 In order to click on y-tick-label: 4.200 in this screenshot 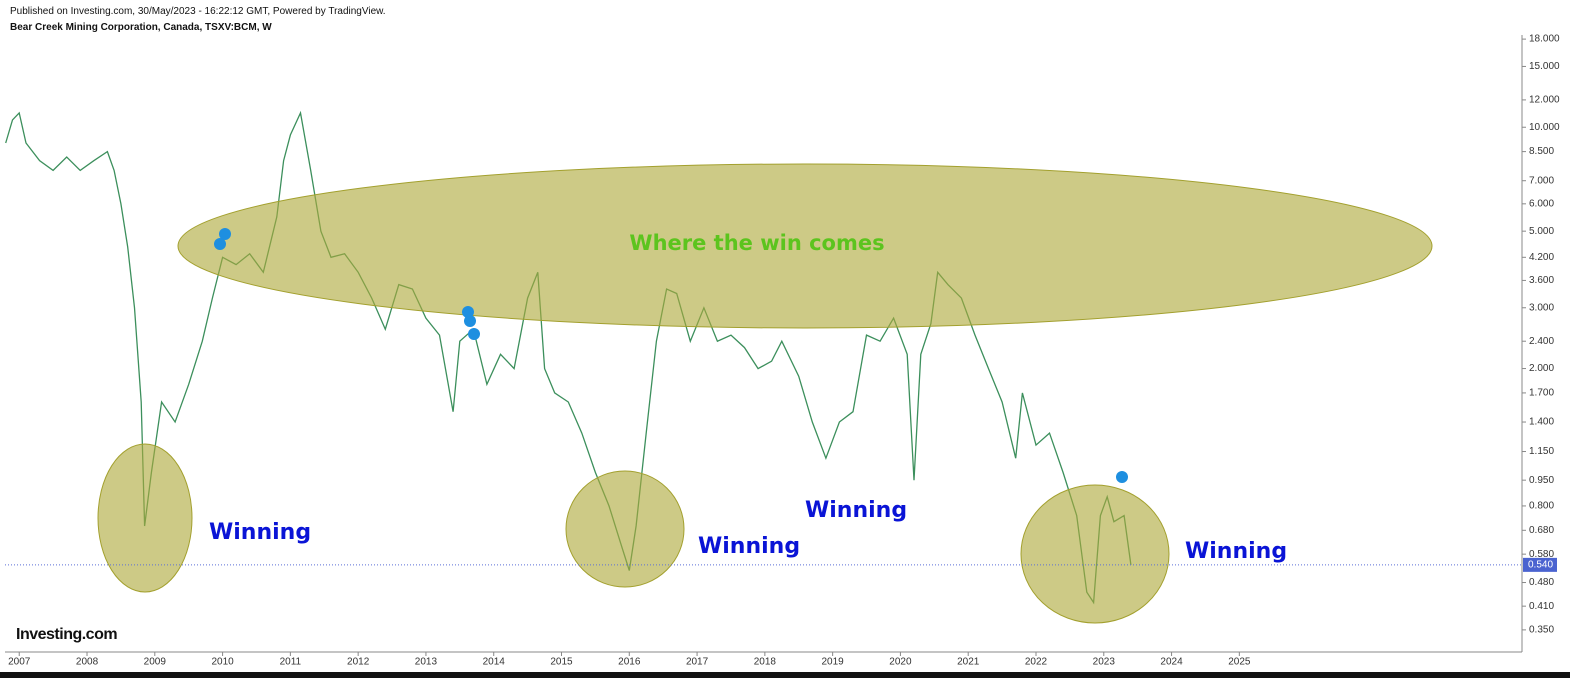, I will do `click(1541, 257)`.